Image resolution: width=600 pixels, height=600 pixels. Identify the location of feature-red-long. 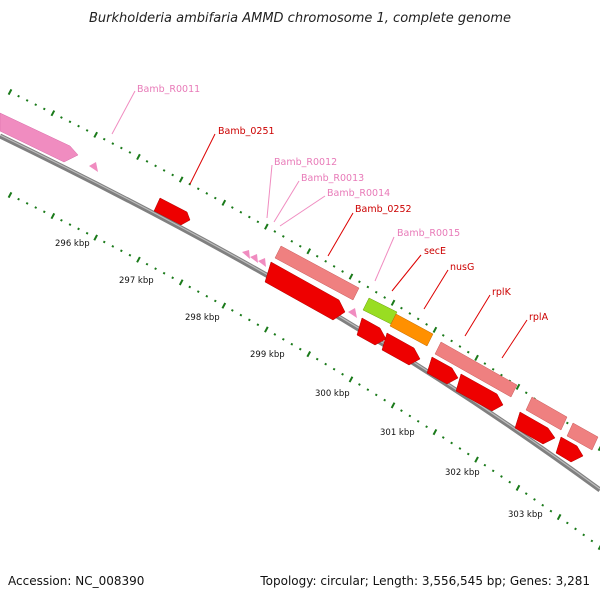
(305, 291).